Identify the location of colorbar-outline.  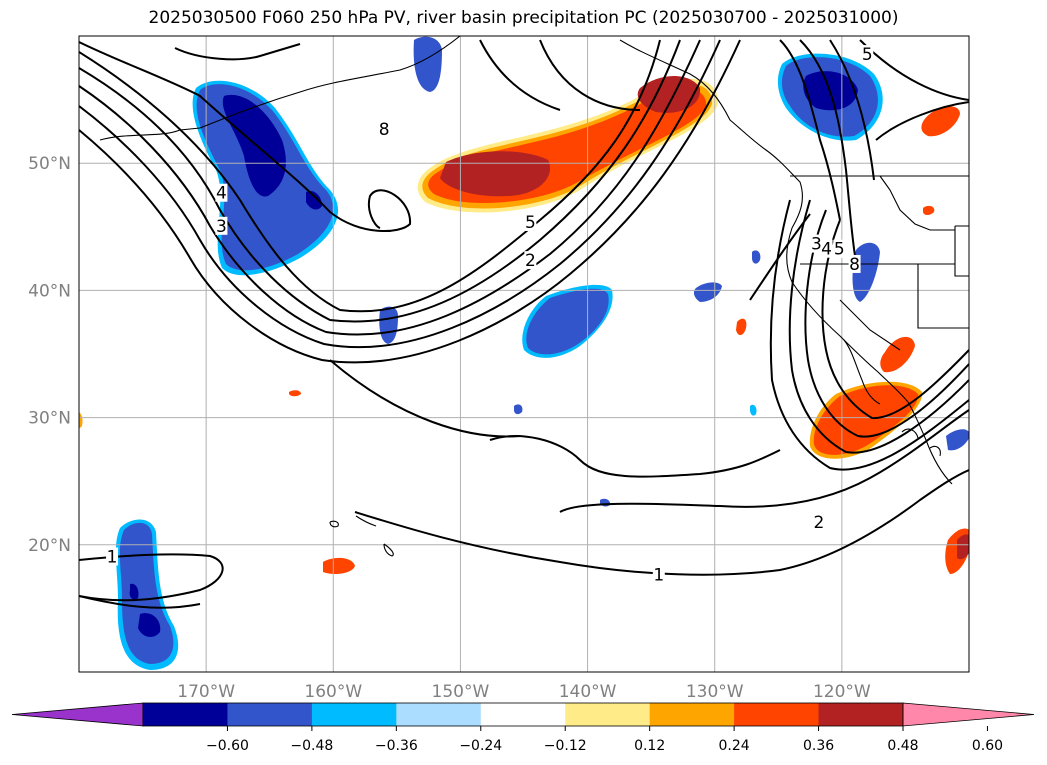
(523, 714).